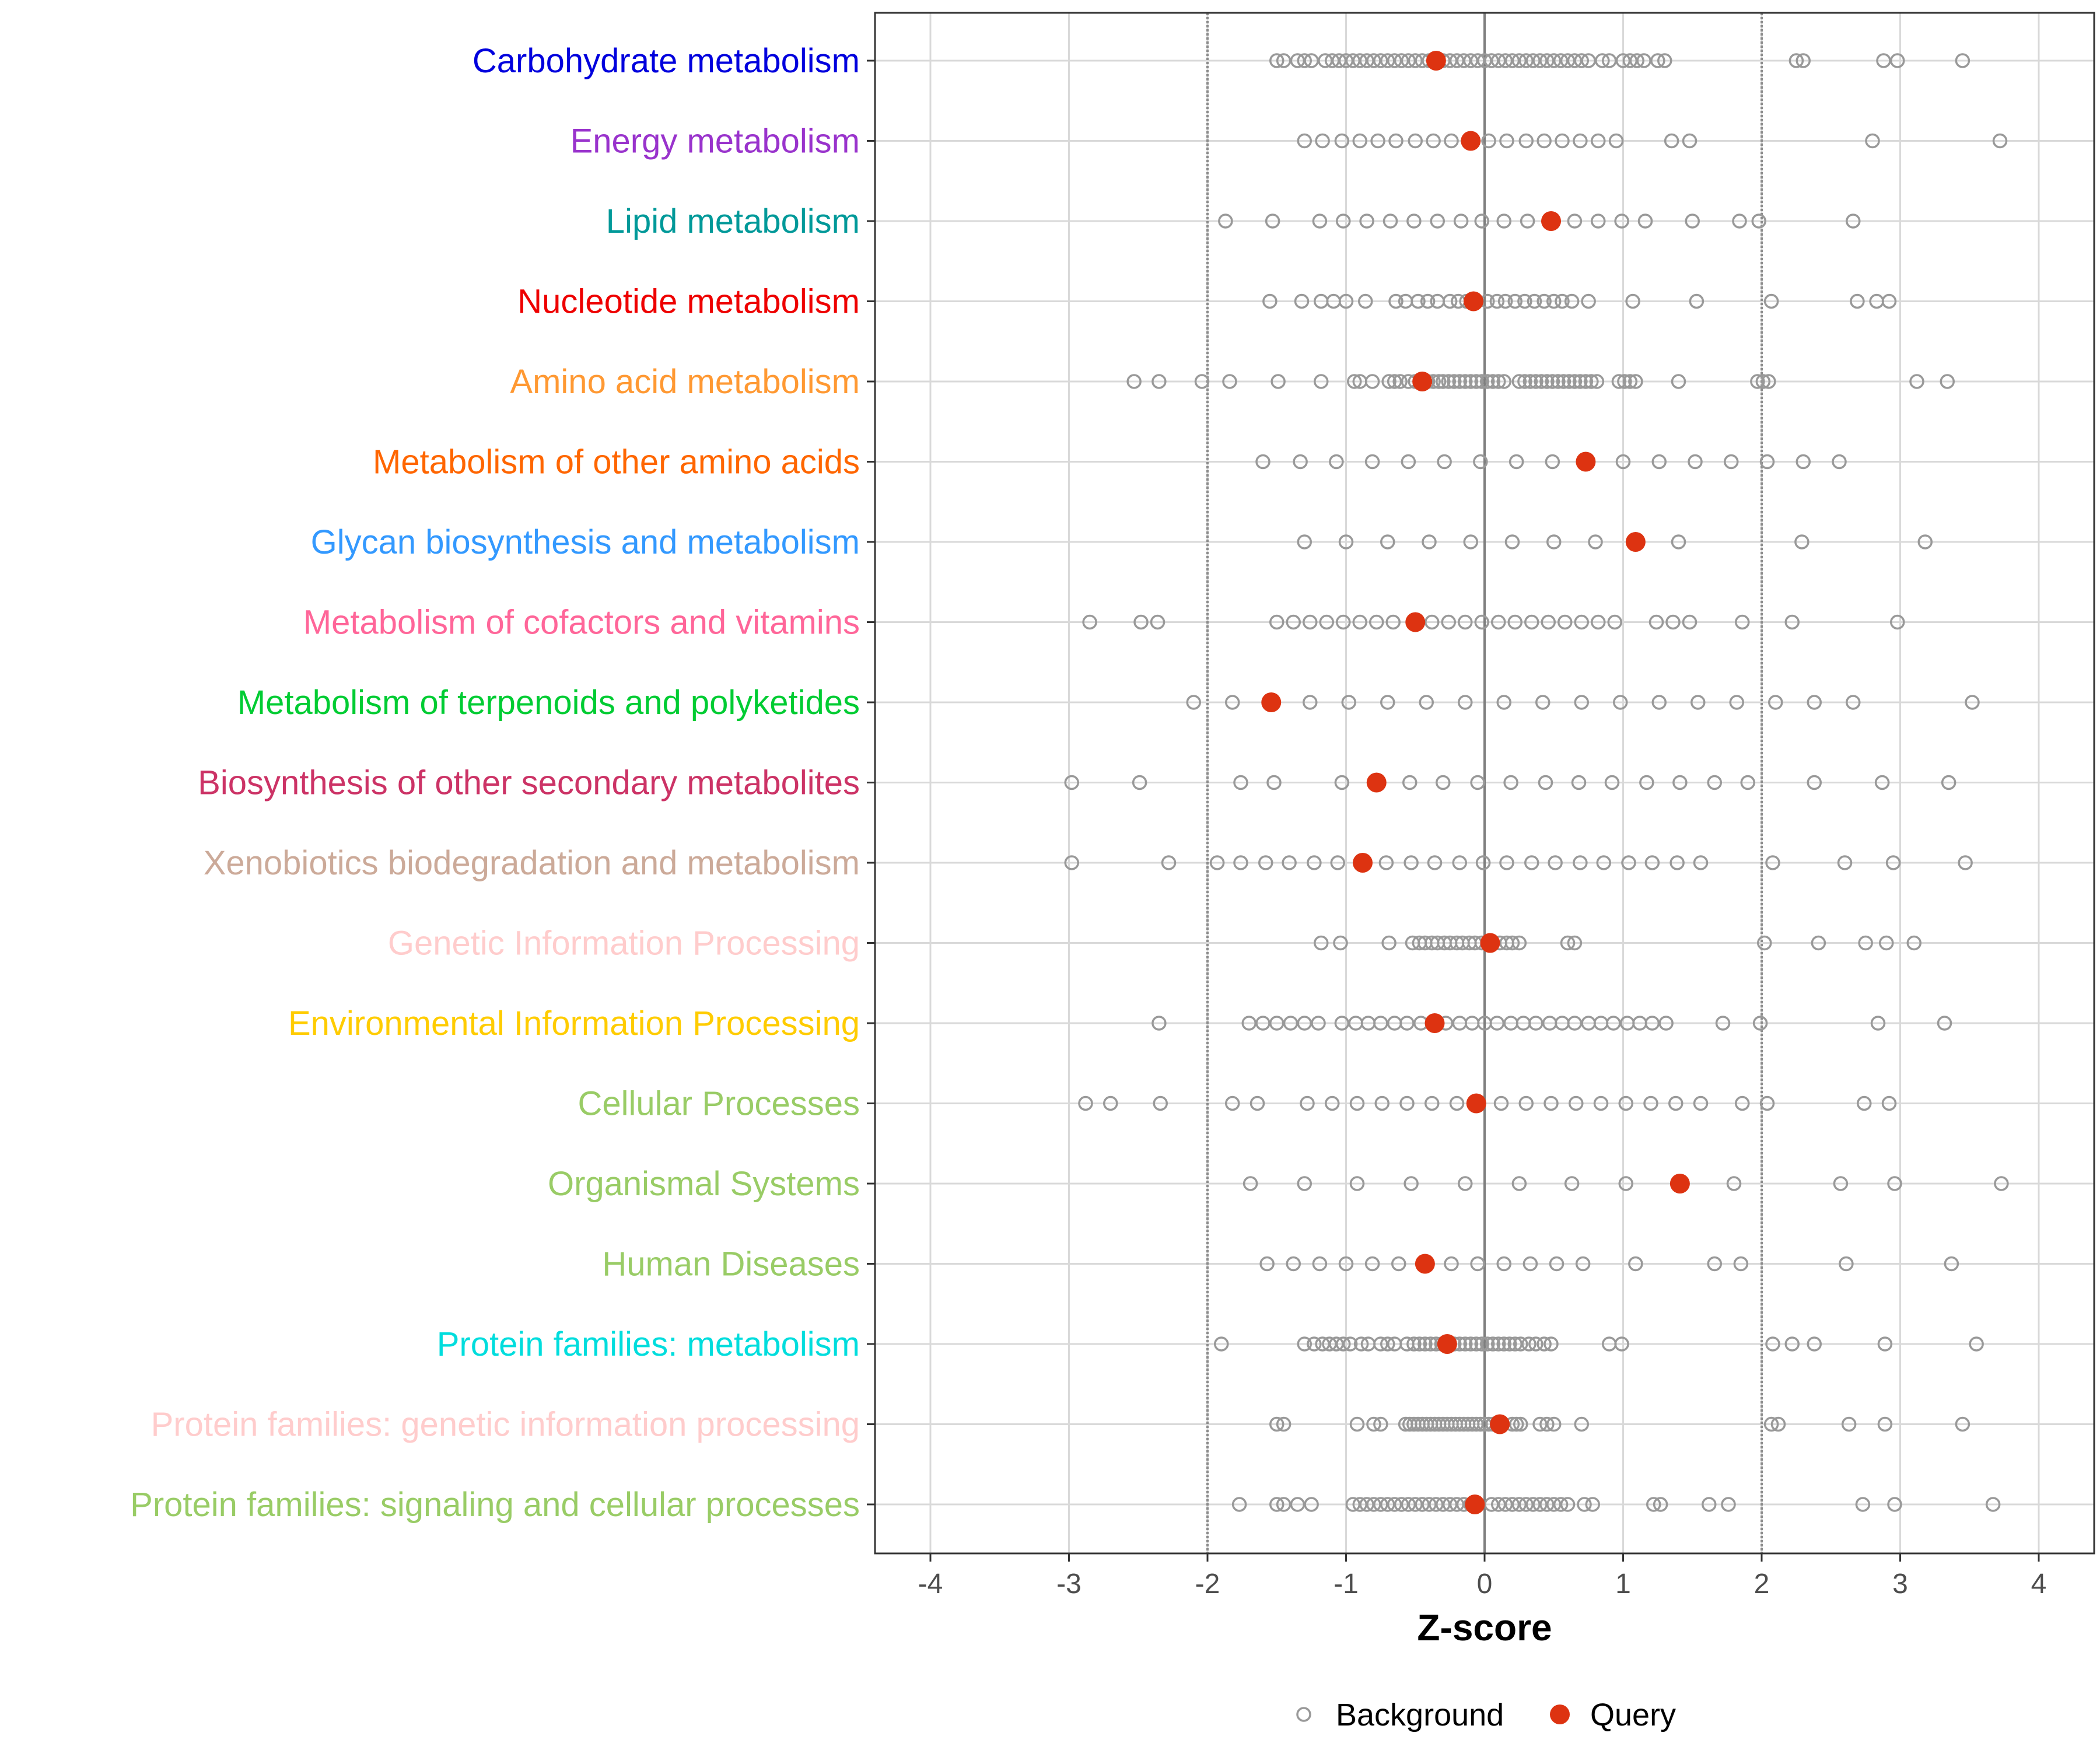 The height and width of the screenshot is (1750, 2100). What do you see at coordinates (1484, 1627) in the screenshot?
I see `x-axis-title: Z-score` at bounding box center [1484, 1627].